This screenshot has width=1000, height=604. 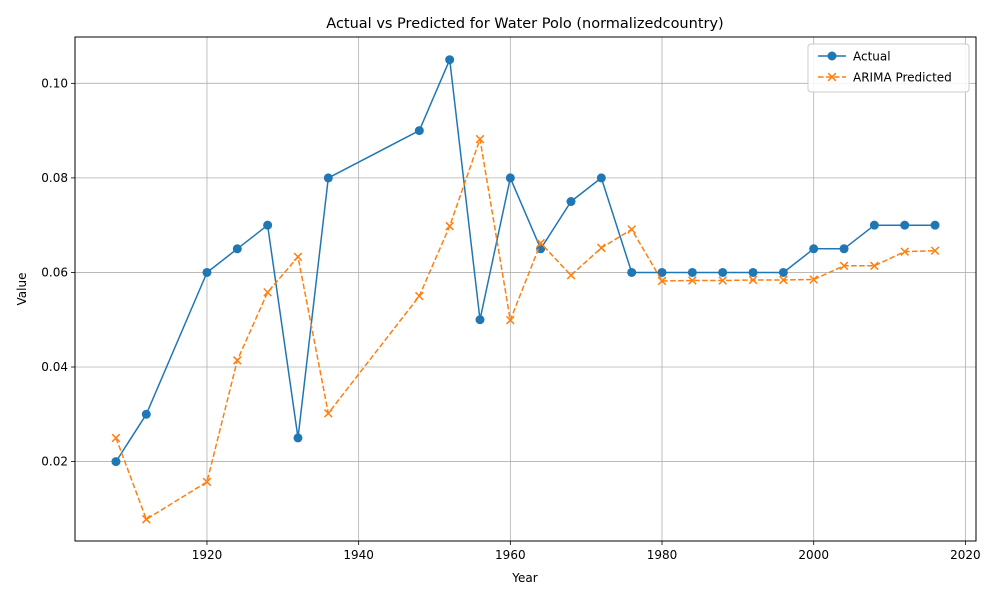 What do you see at coordinates (54, 272) in the screenshot?
I see `y-tick-label: 0.06` at bounding box center [54, 272].